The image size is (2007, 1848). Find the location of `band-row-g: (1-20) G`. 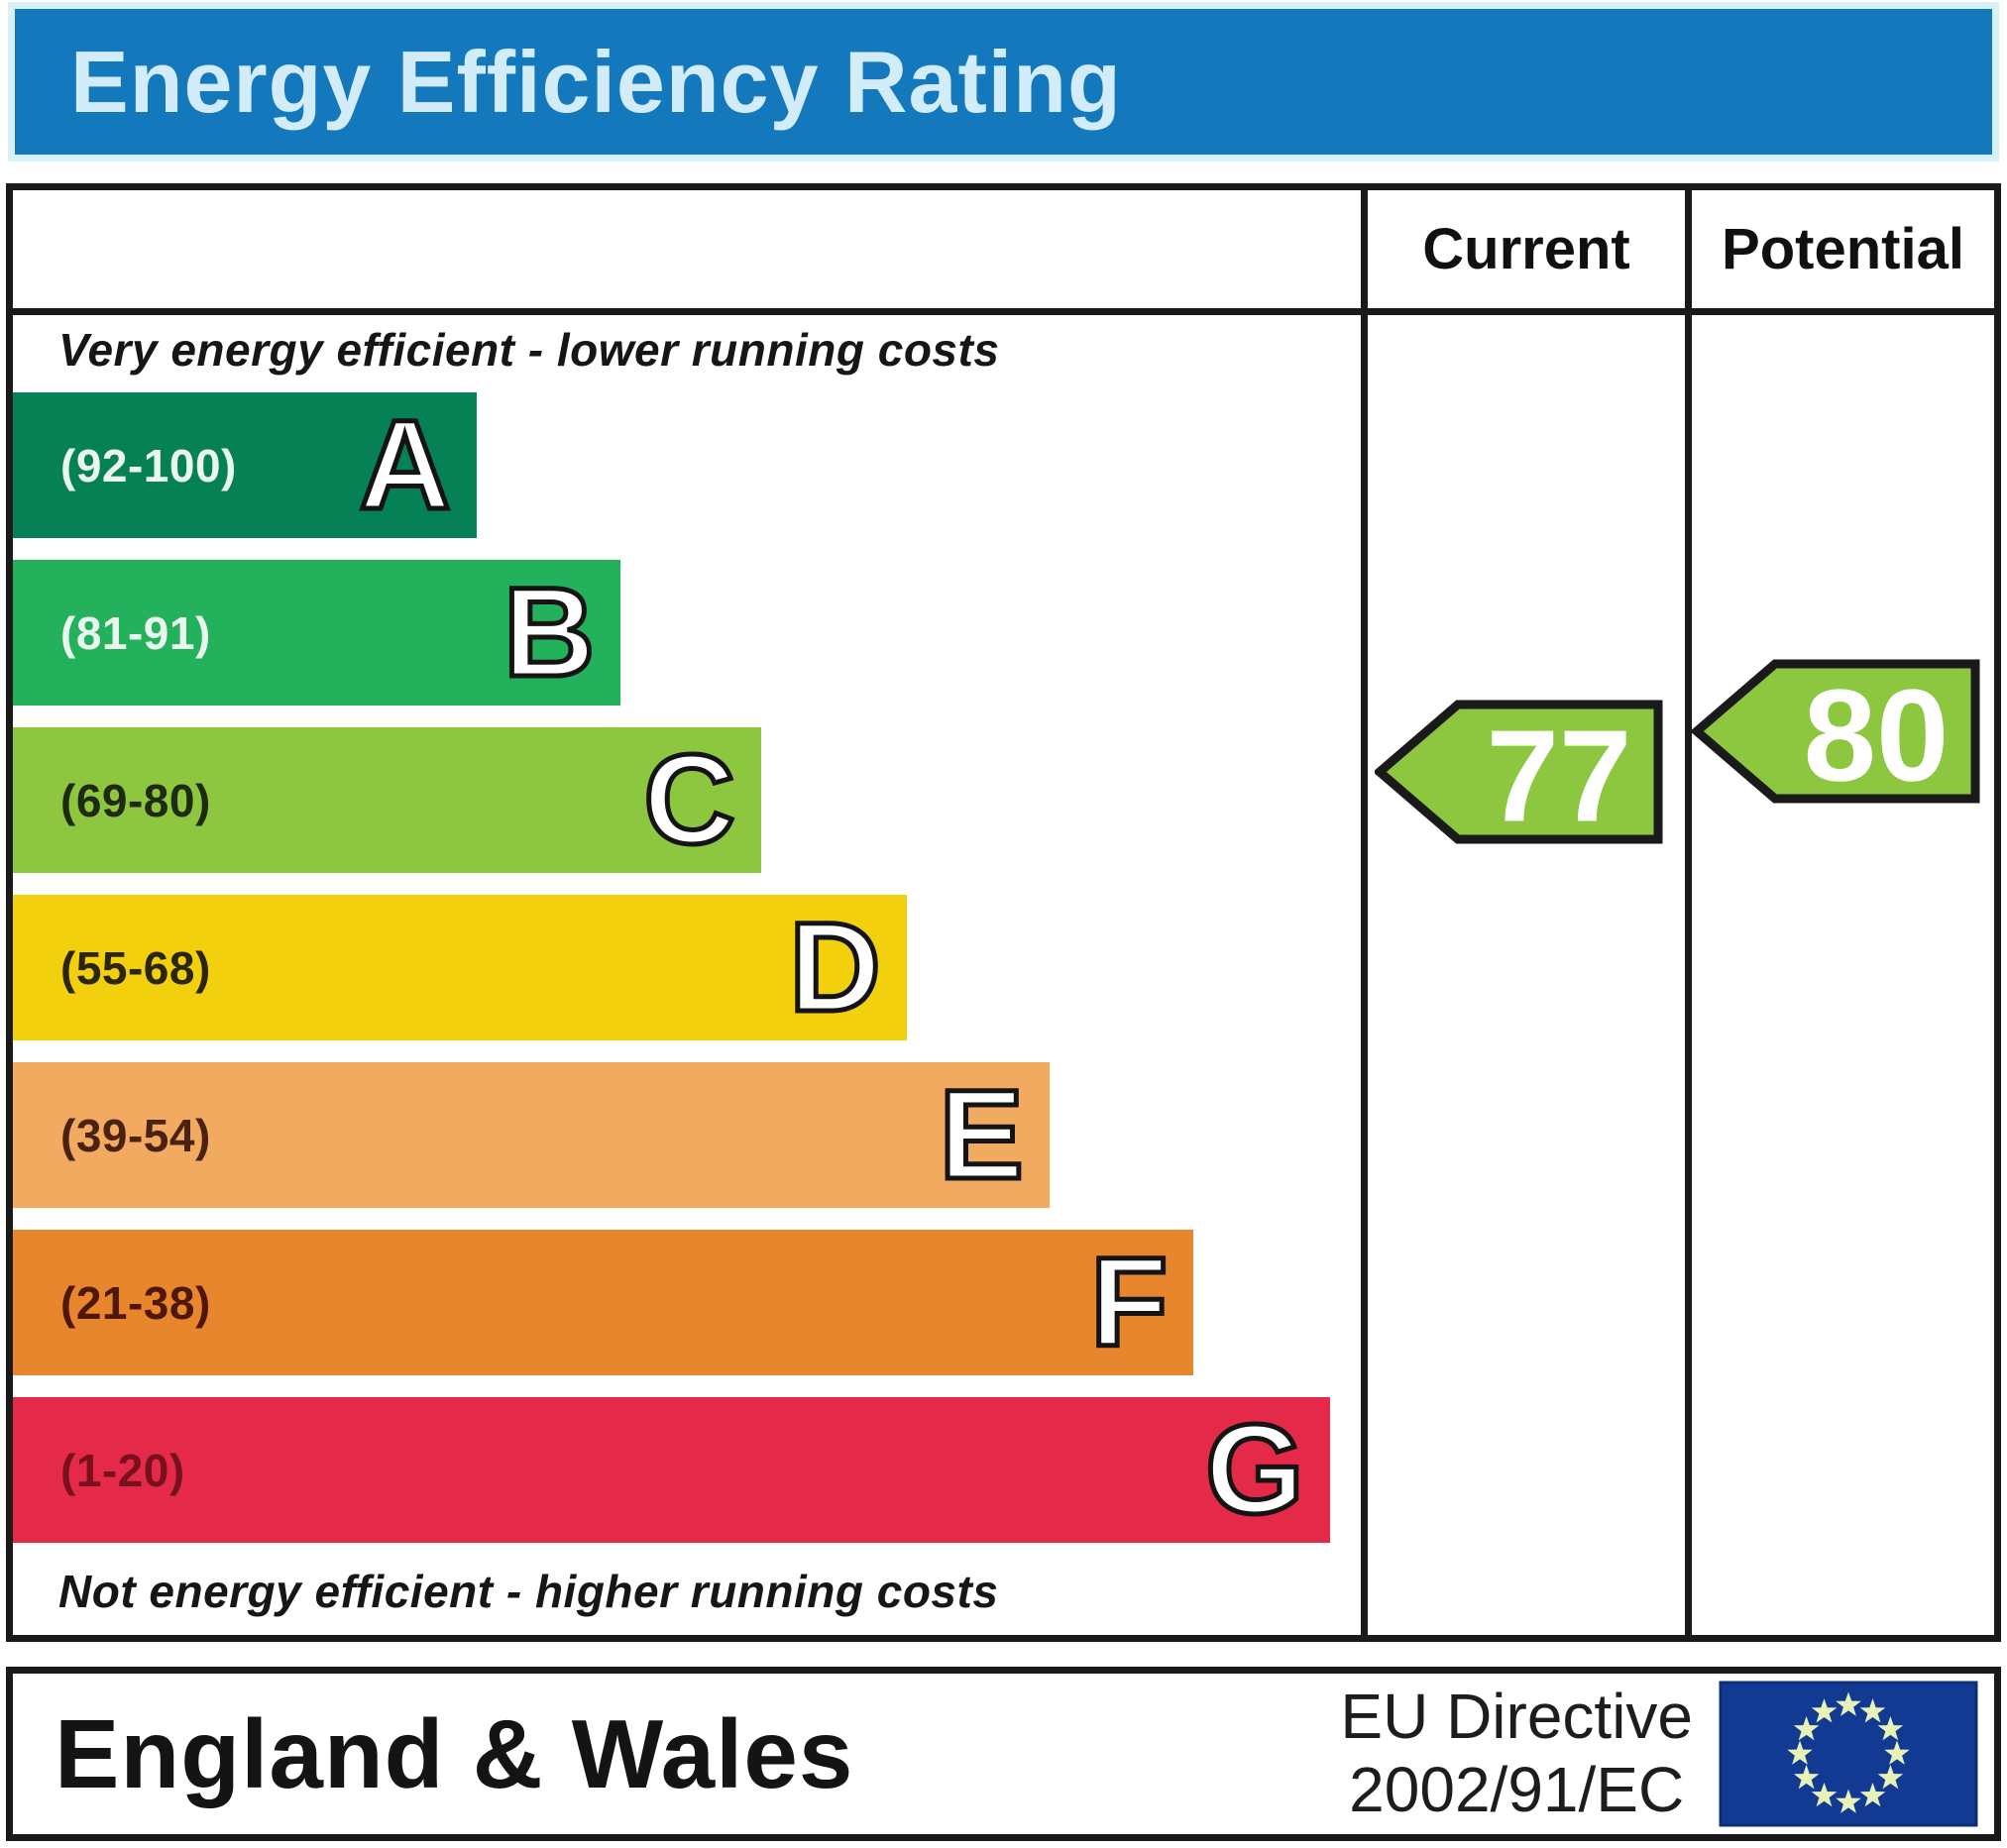

band-row-g: (1-20) G is located at coordinates (672, 1470).